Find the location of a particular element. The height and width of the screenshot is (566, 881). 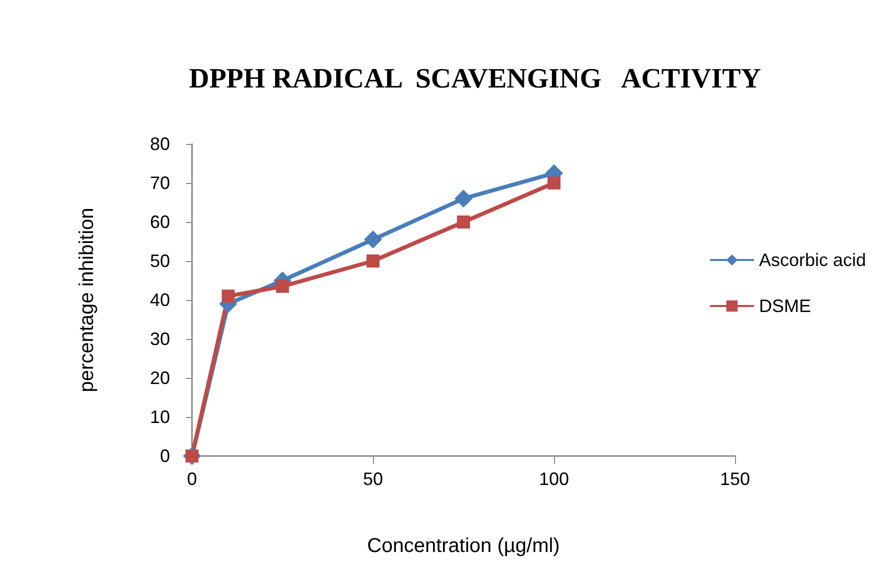

x-tick-label: 100 is located at coordinates (554, 479).